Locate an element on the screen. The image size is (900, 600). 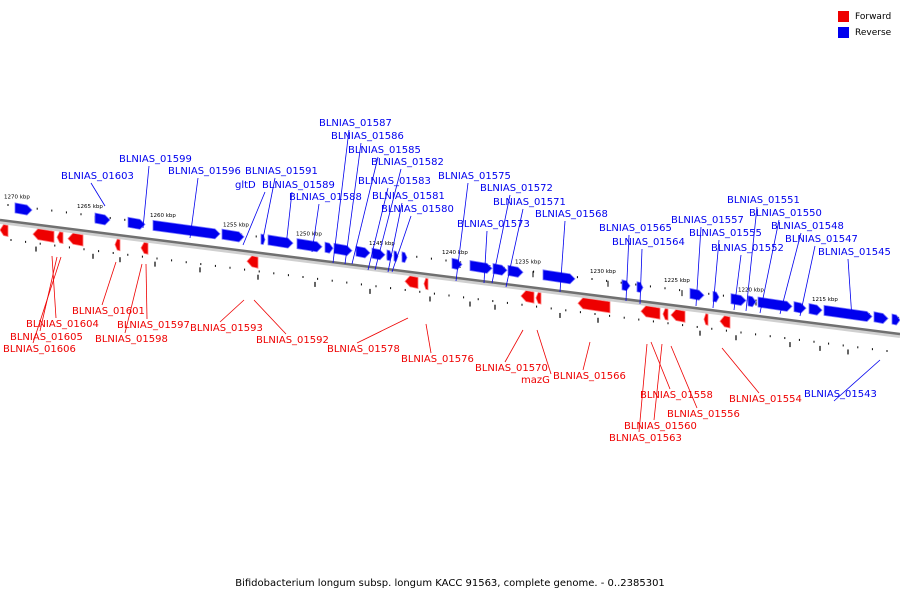
forward-gene-label: BLNIAS_01604 is located at coordinates (62, 324).